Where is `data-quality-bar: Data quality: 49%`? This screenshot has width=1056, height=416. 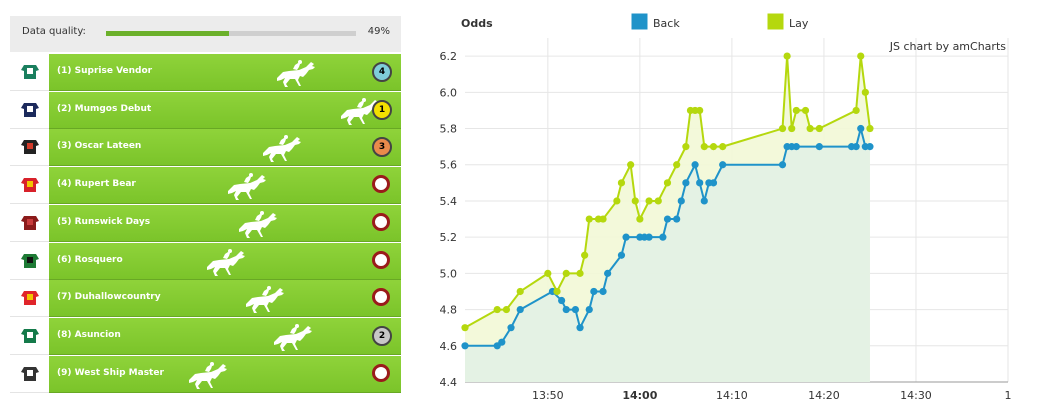 data-quality-bar: Data quality: 49% is located at coordinates (205, 34).